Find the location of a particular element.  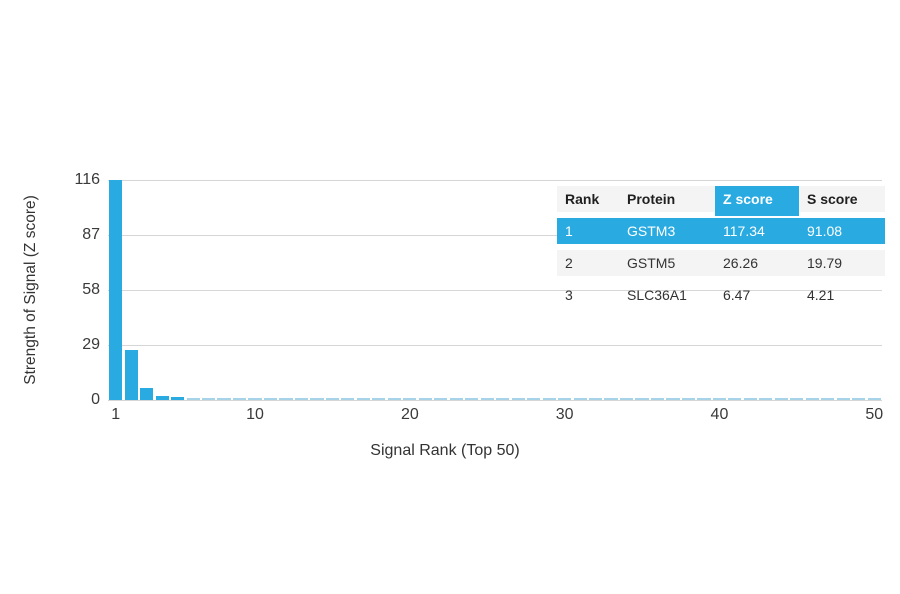

x-tick-label: 10 is located at coordinates (255, 414).